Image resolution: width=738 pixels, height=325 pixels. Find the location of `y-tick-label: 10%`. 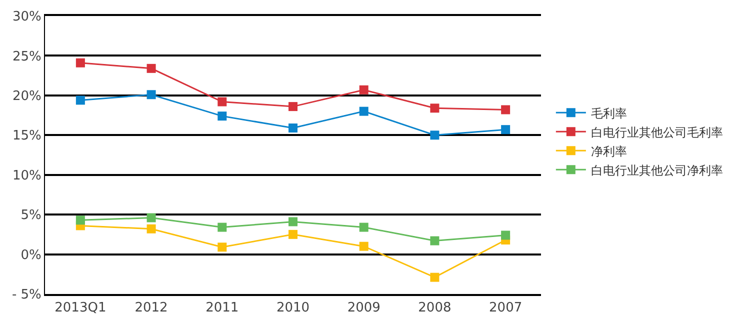

y-tick-label: 10% is located at coordinates (27, 176).